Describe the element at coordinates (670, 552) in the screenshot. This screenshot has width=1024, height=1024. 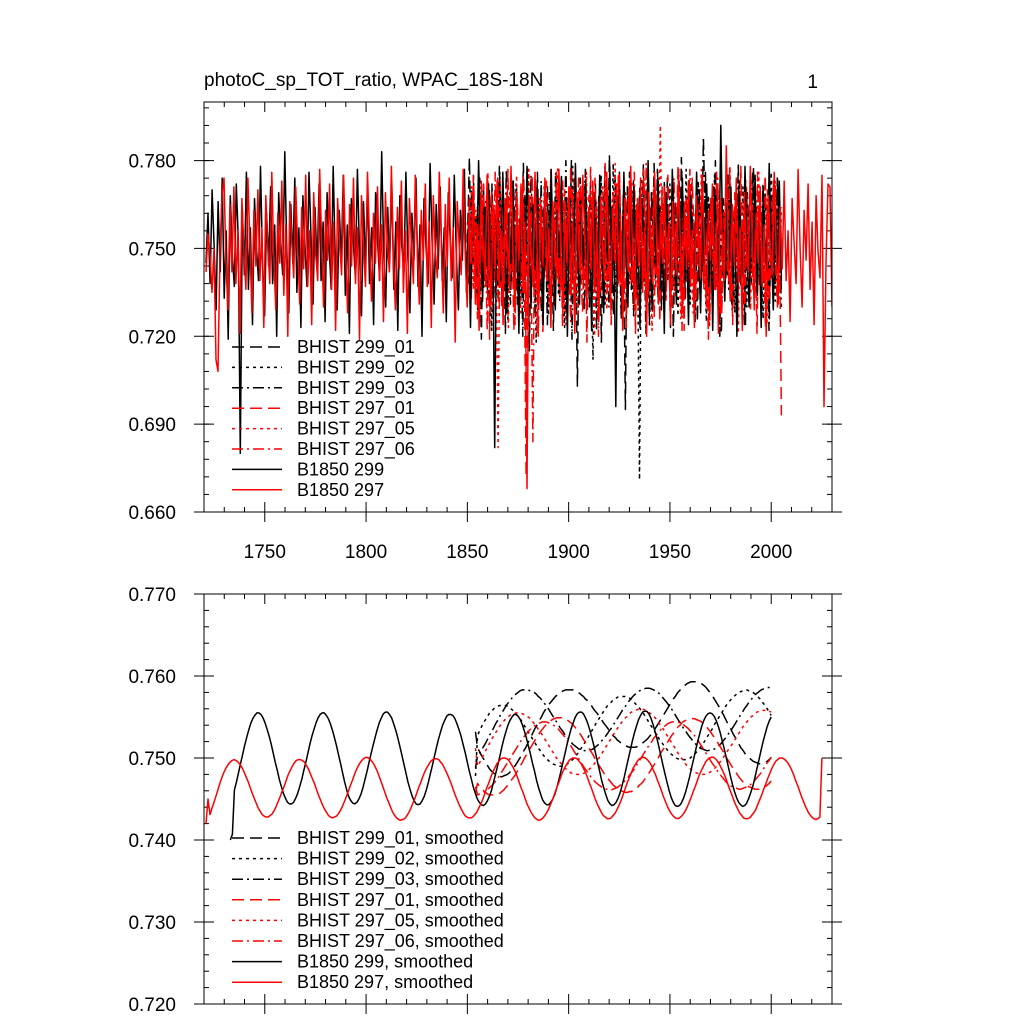
I see `x-tick-label: 1950` at that location.